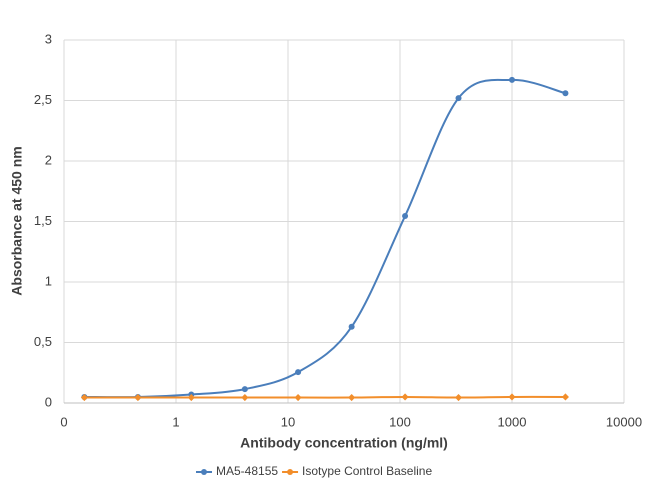 Image resolution: width=650 pixels, height=488 pixels. I want to click on y-tick-label: 1,5, so click(43, 220).